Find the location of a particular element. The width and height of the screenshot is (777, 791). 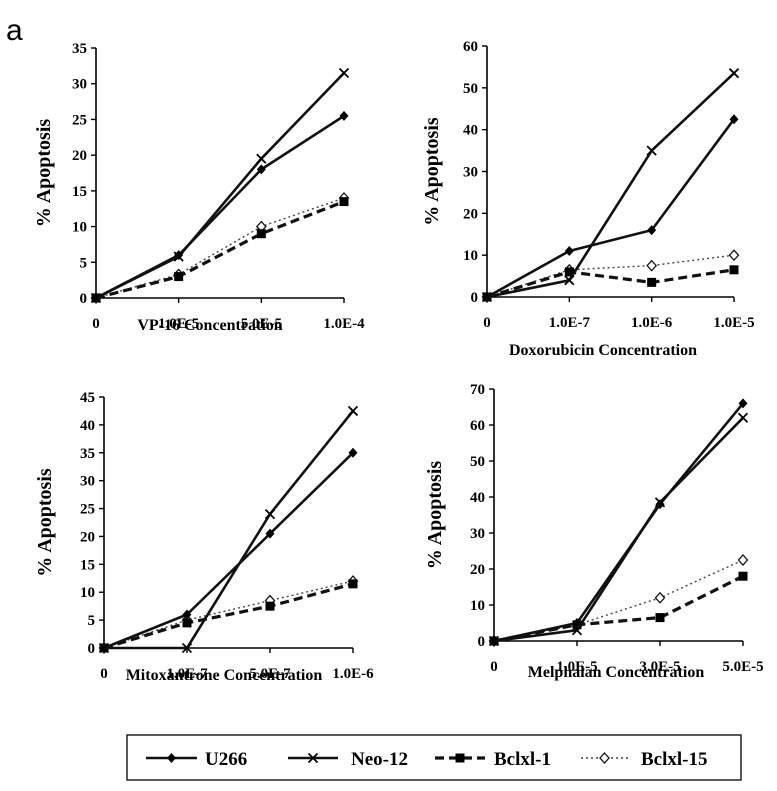

y-tick-label: 15 is located at coordinates (87, 565).